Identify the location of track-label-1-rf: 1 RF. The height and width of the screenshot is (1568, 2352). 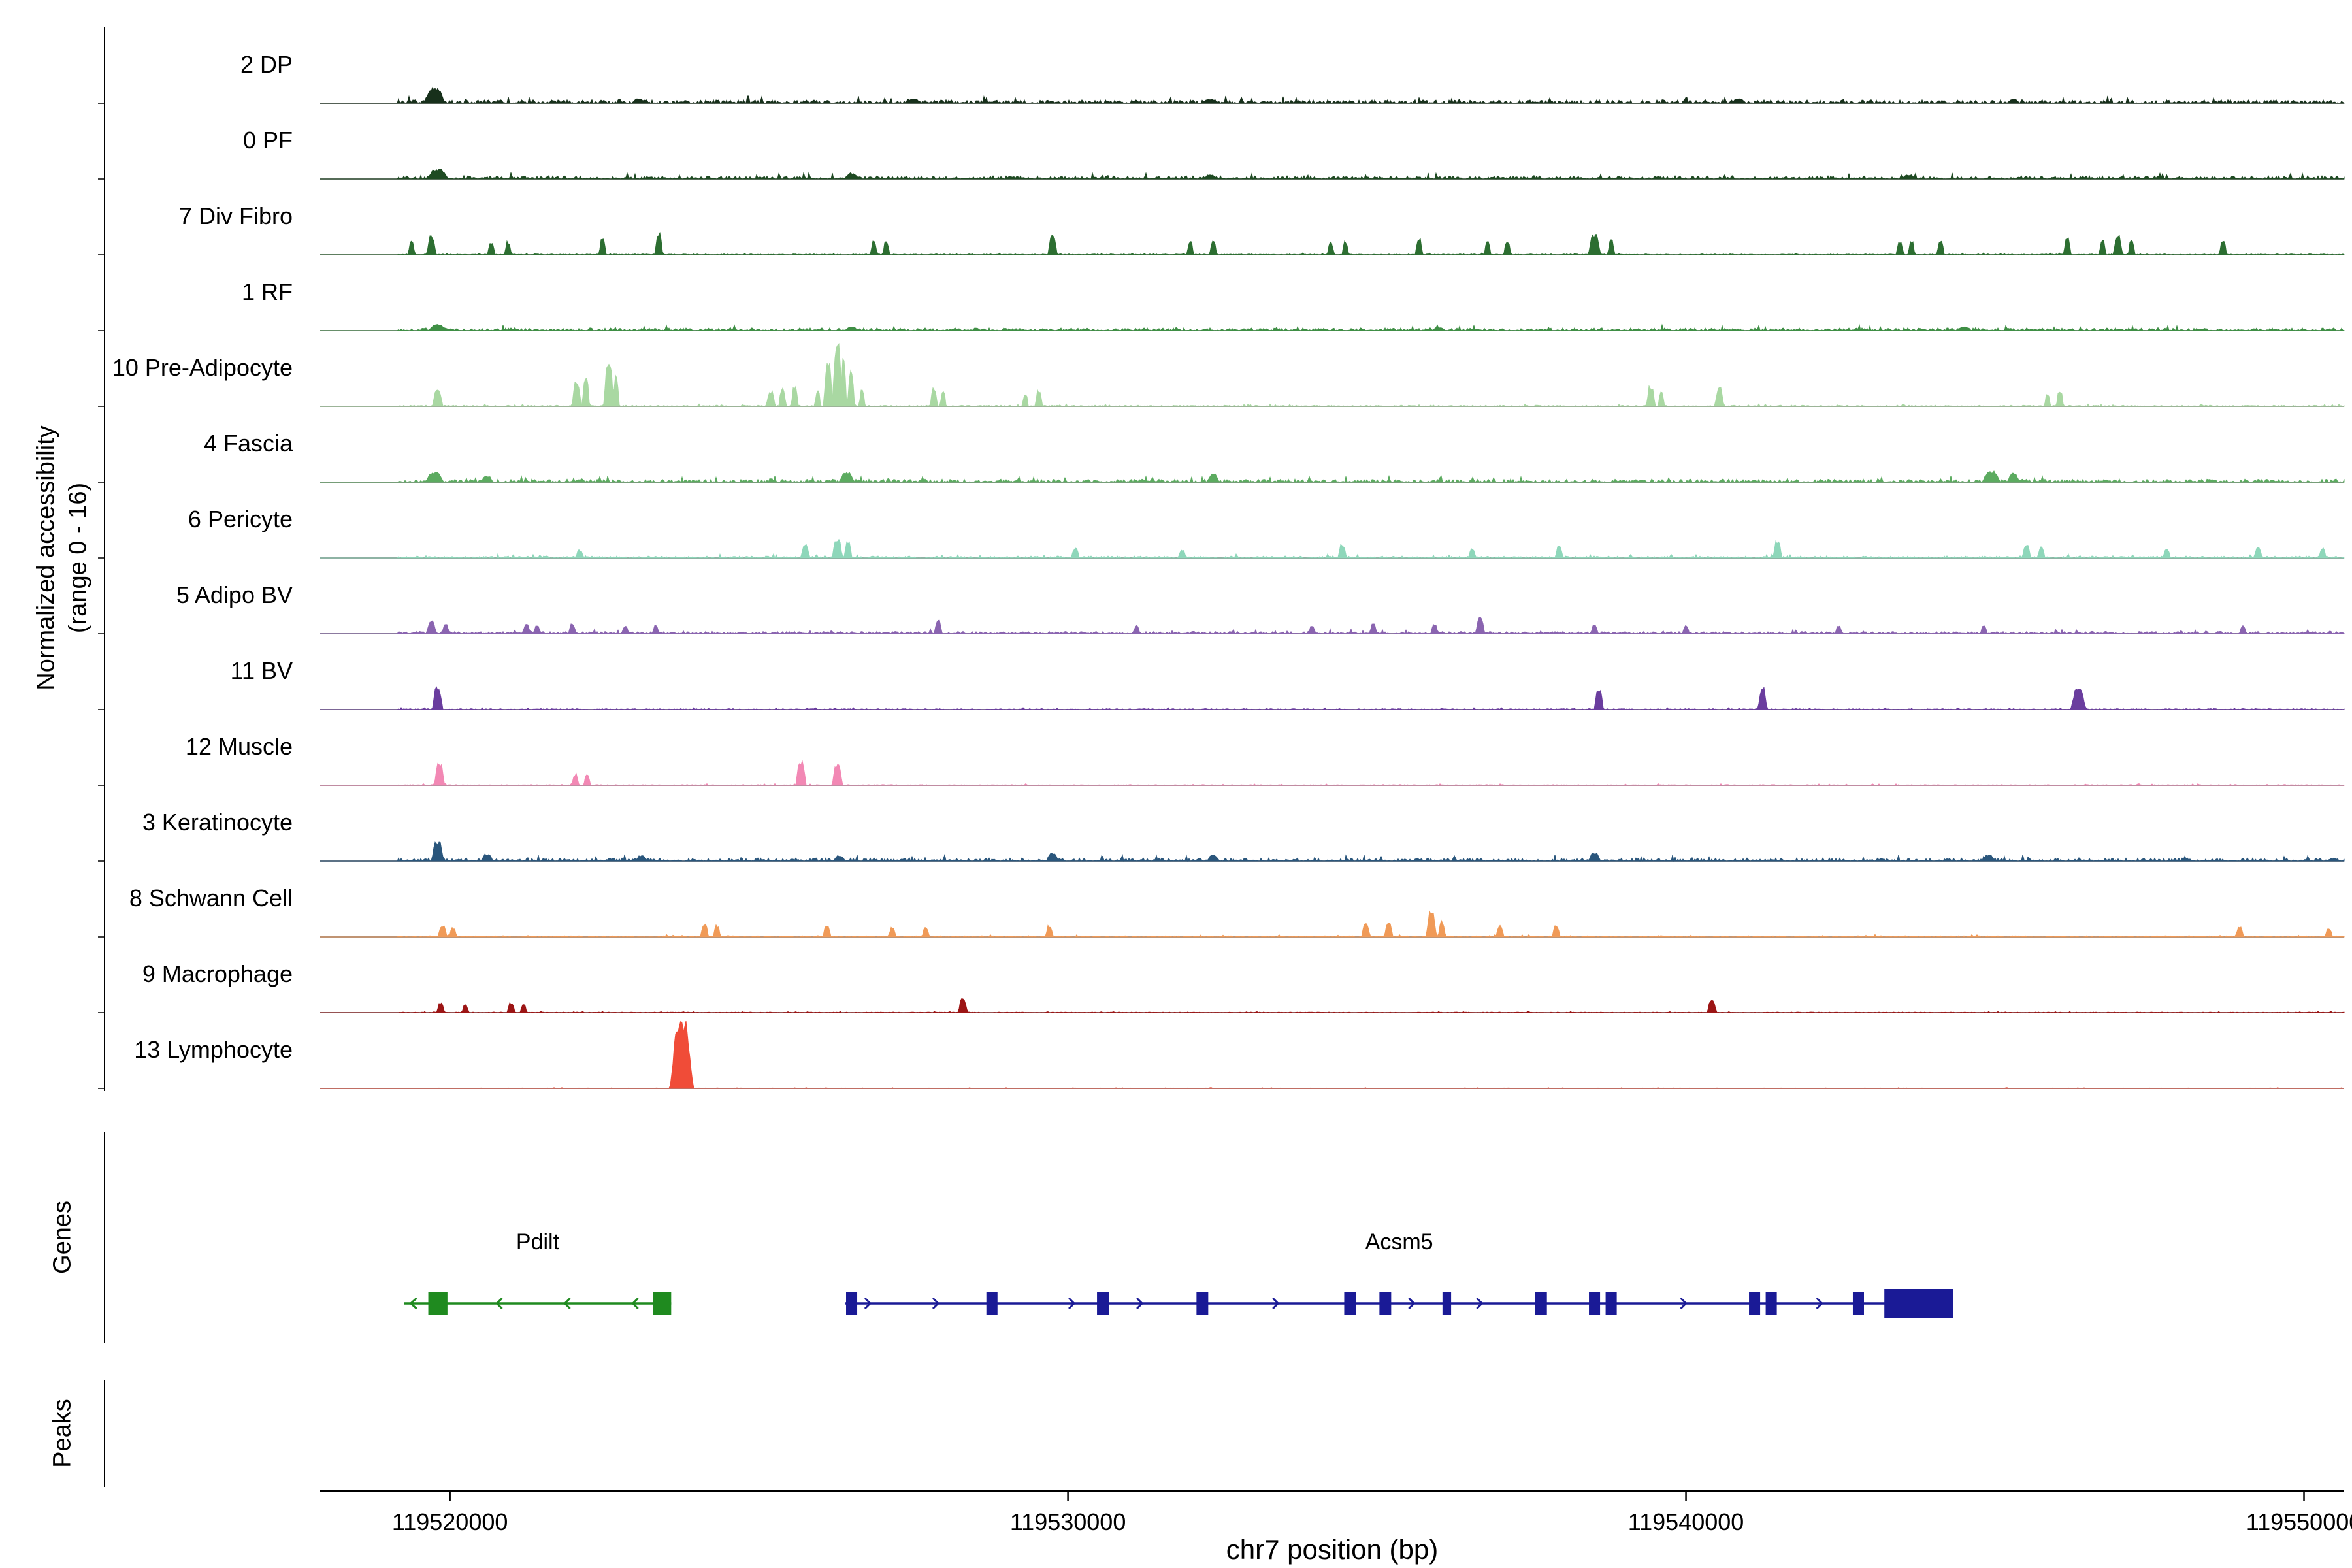
(267, 291).